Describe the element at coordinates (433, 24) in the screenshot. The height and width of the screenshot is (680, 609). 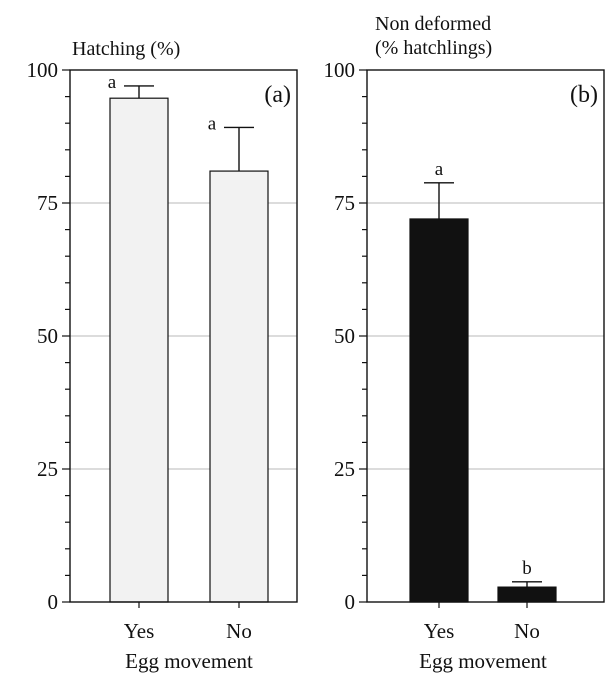
I see `y-axis-label: Non deformed` at that location.